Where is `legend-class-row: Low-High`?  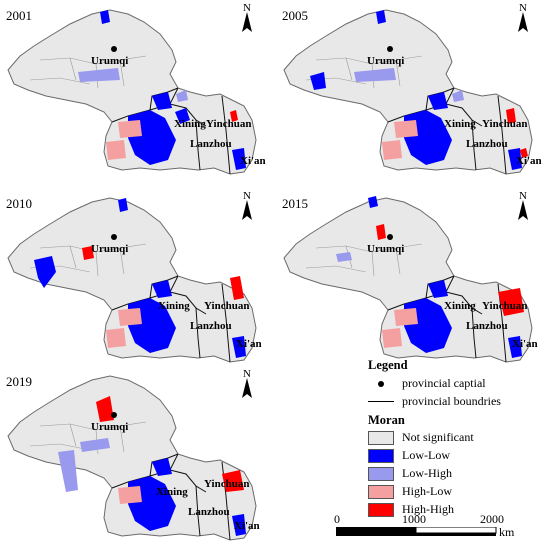 legend-class-row: Low-High is located at coordinates (410, 473).